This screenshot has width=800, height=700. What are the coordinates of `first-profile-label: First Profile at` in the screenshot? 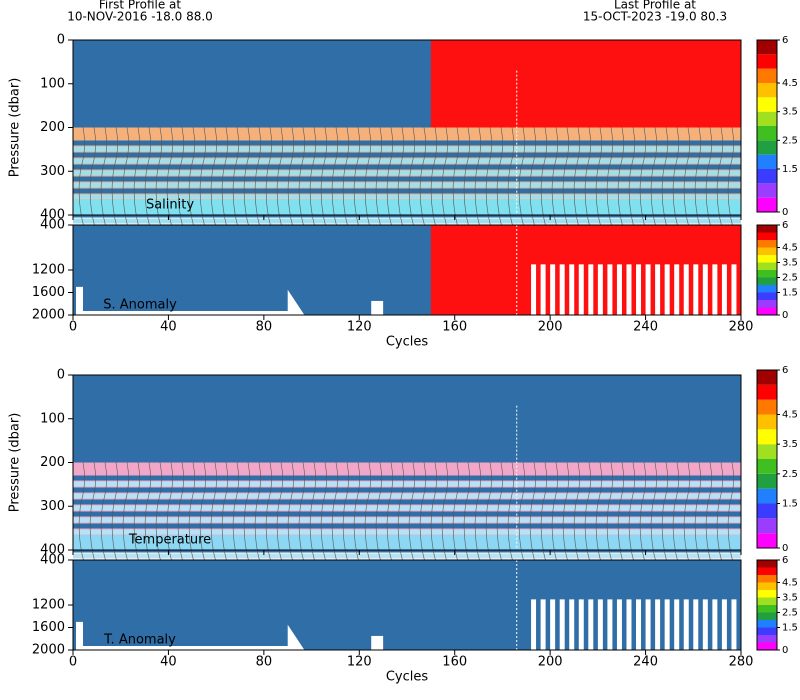 It's located at (140, 6).